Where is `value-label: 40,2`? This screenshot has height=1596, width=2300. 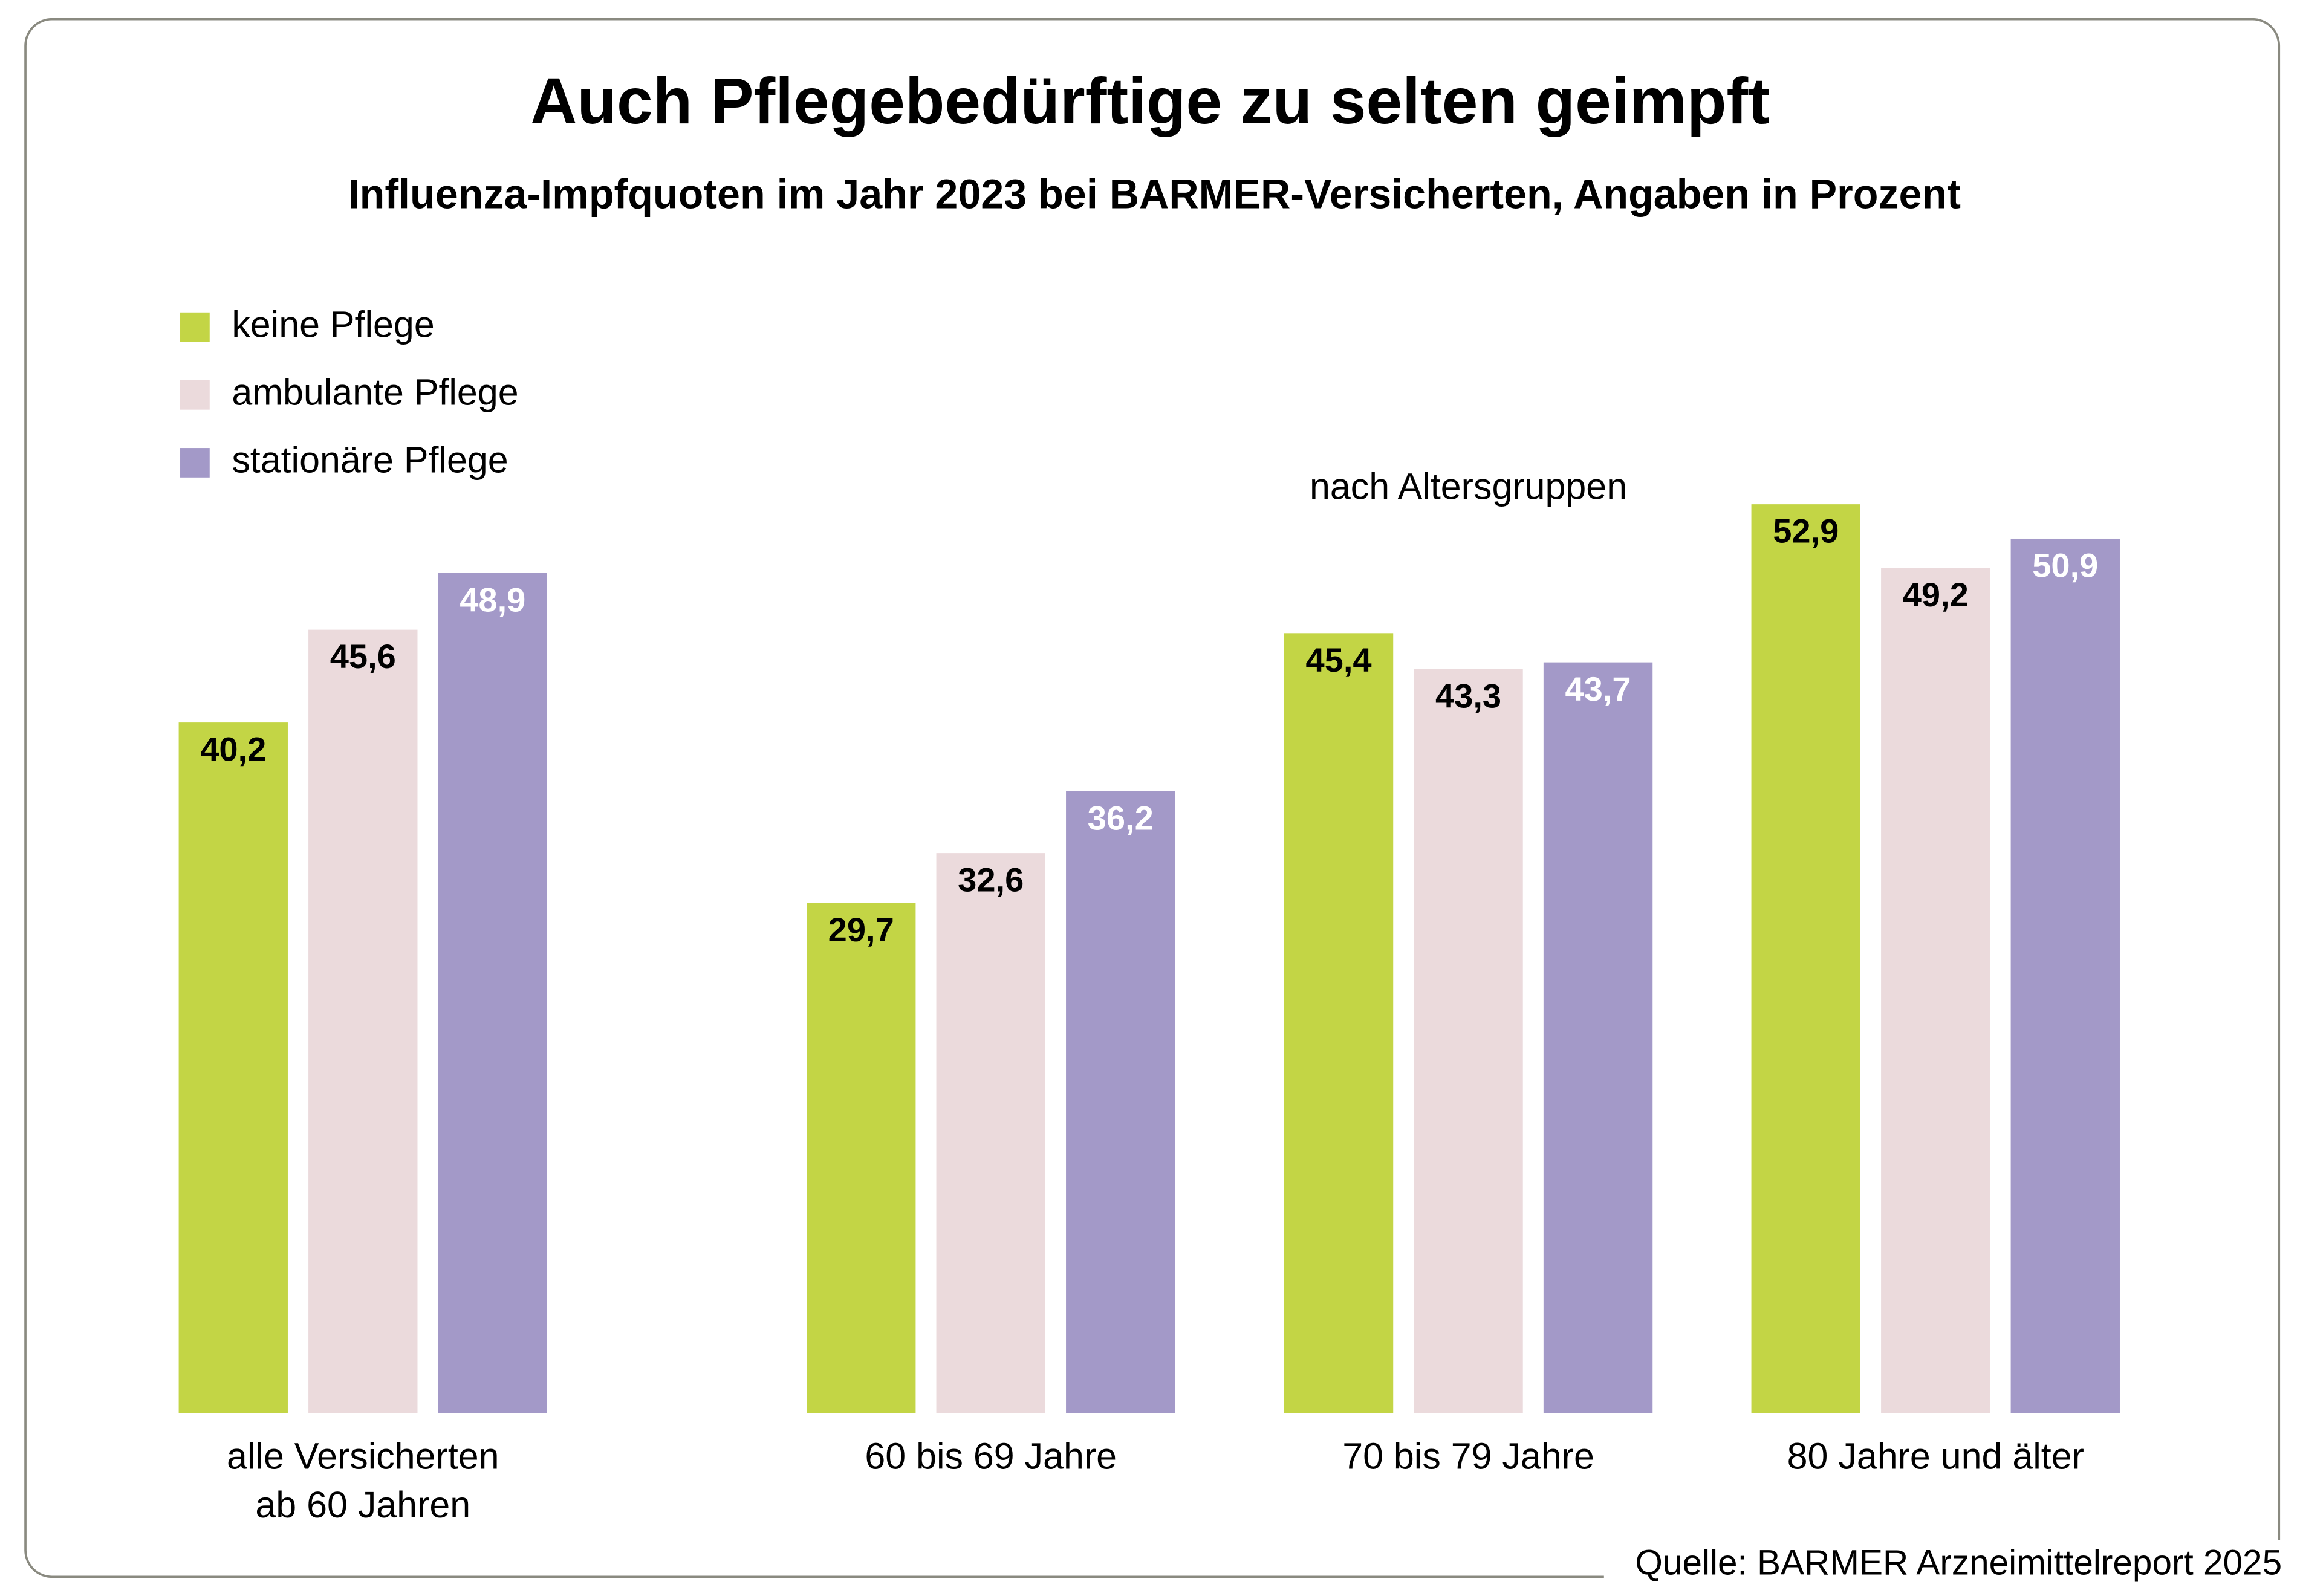
value-label: 40,2 is located at coordinates (233, 749).